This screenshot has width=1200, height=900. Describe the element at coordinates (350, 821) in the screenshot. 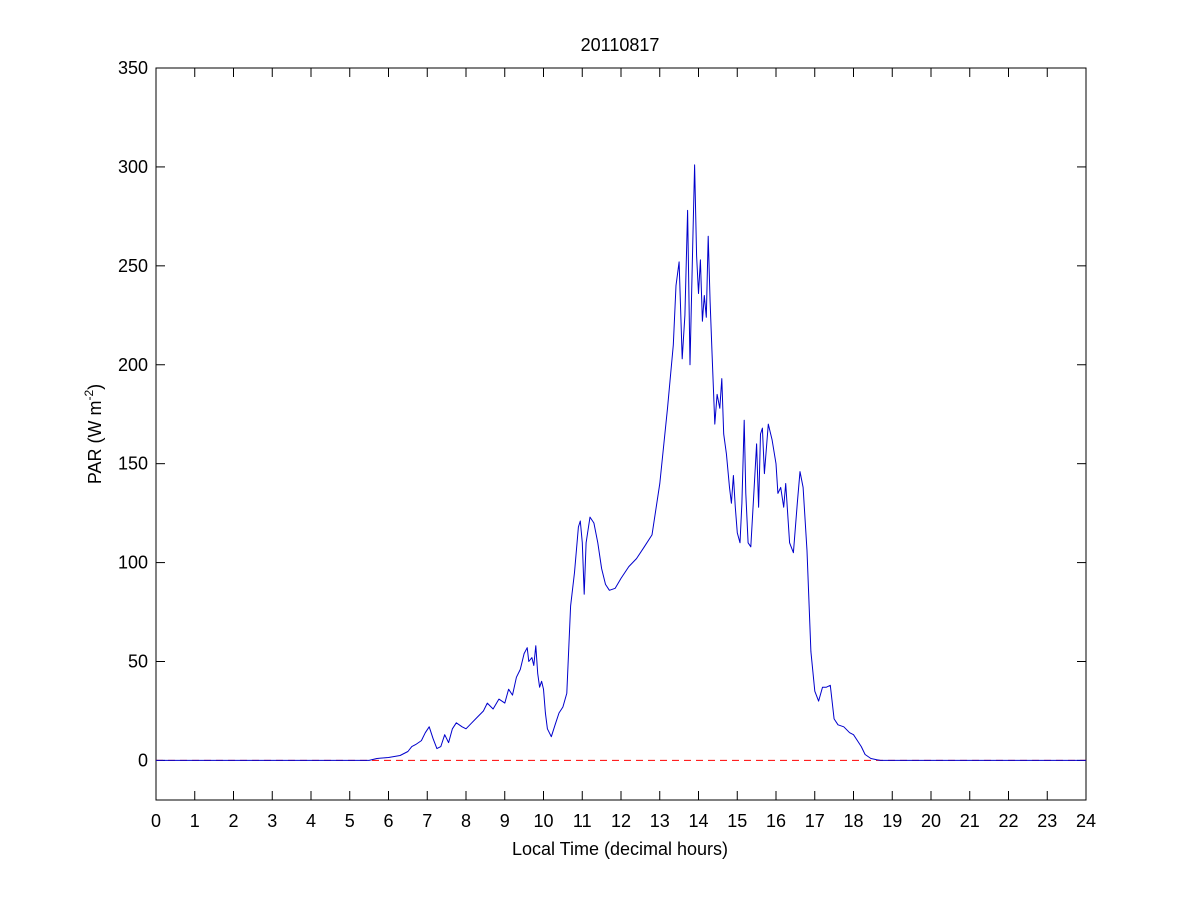

I see `x-tick-label-5: 5` at that location.